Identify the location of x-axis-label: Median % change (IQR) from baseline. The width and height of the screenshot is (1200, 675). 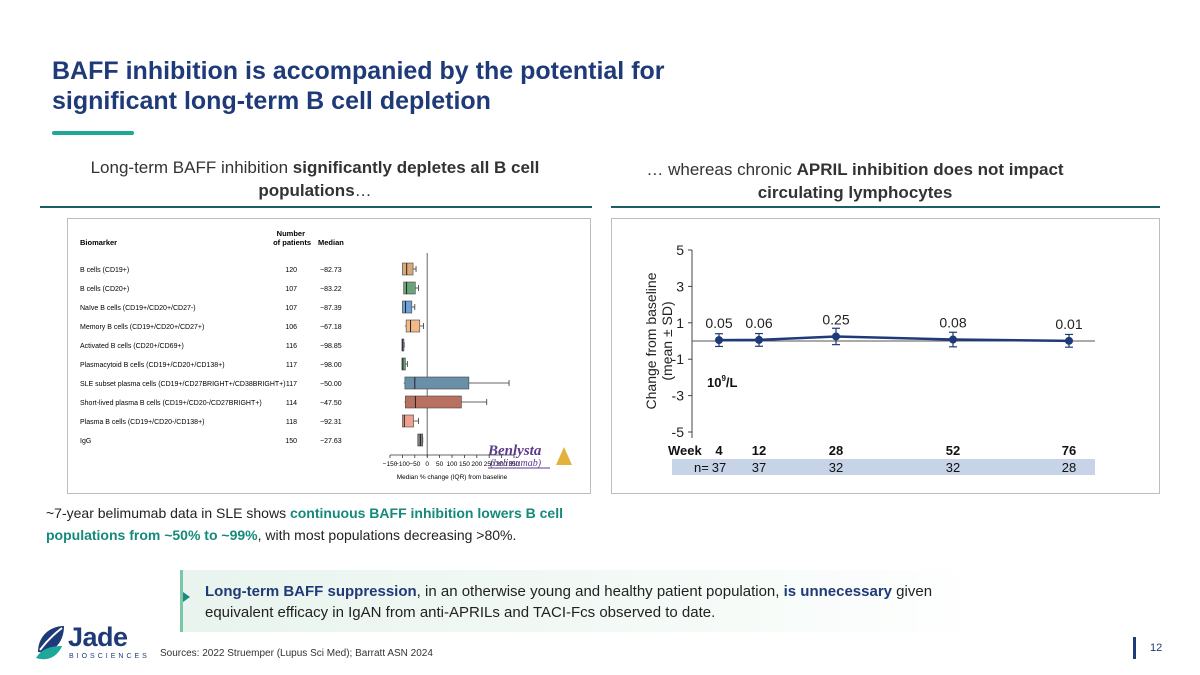
(452, 477).